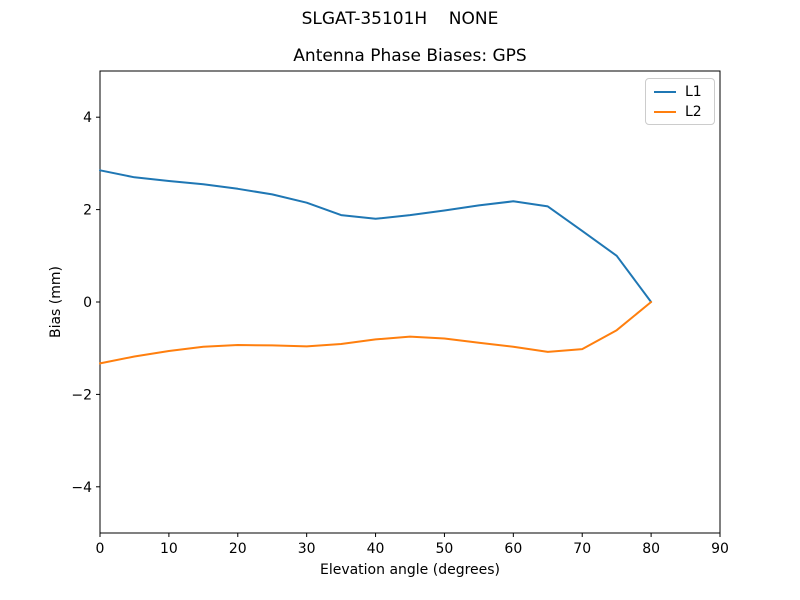 The width and height of the screenshot is (800, 600). Describe the element at coordinates (81, 395) in the screenshot. I see `y-tick-label: −2` at that location.